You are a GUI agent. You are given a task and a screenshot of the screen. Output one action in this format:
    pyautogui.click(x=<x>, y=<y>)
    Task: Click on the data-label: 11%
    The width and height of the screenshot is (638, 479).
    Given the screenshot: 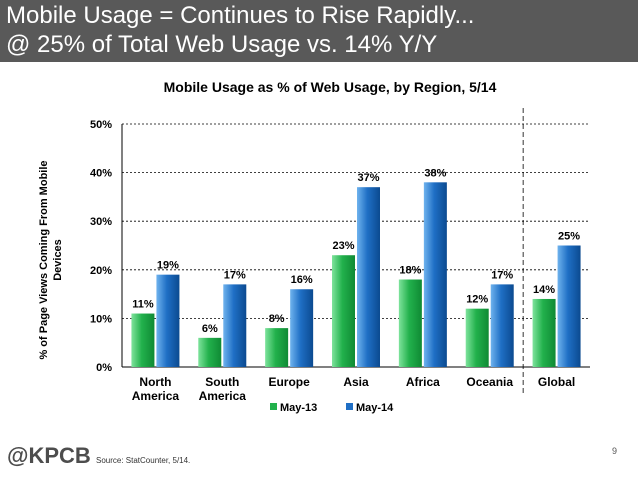 What is the action you would take?
    pyautogui.click(x=143, y=305)
    